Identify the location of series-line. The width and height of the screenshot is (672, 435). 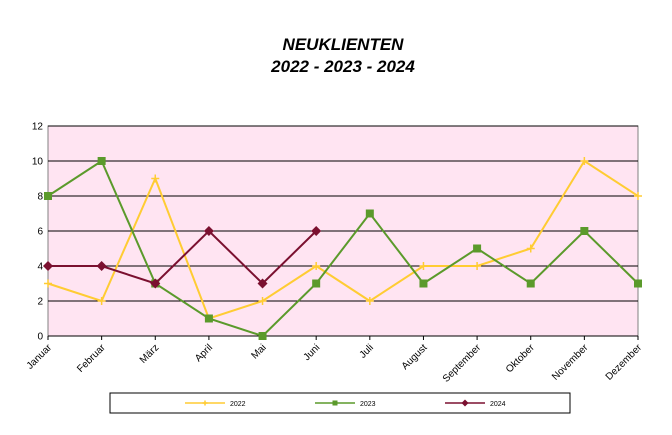
(182, 257).